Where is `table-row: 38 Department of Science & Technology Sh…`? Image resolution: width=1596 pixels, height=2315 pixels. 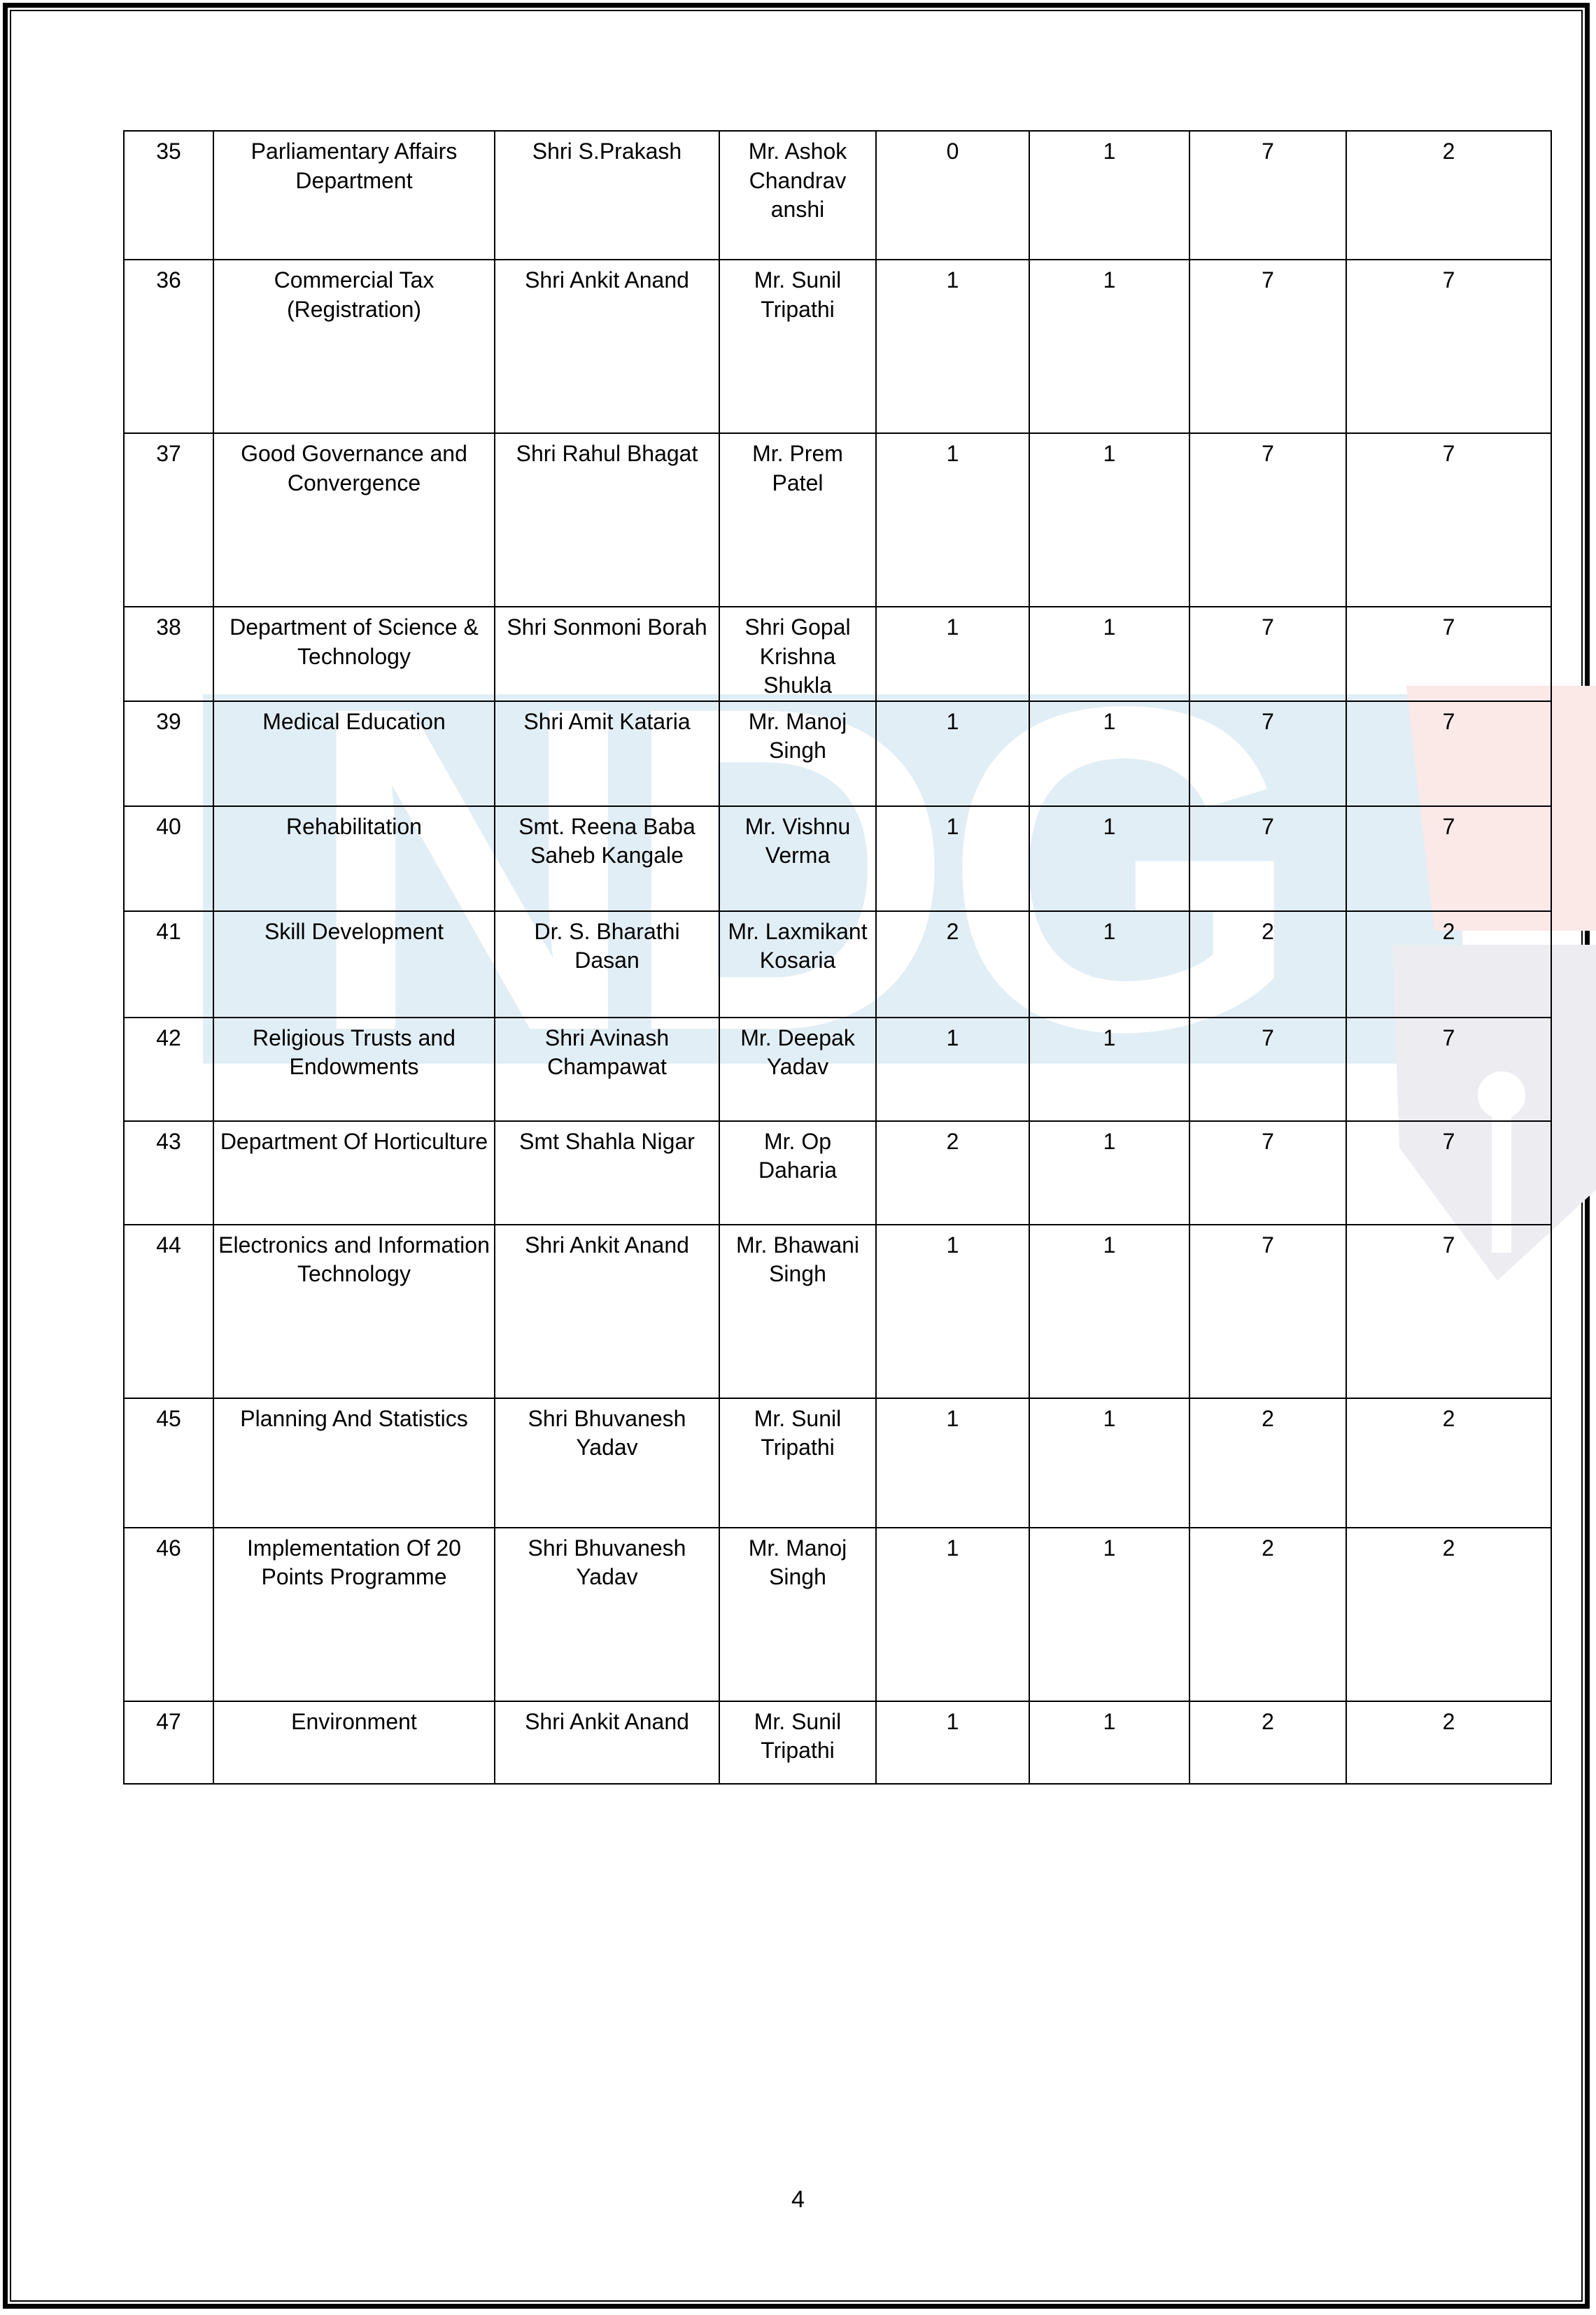 table-row: 38 Department of Science & Technology Sh… is located at coordinates (837, 654).